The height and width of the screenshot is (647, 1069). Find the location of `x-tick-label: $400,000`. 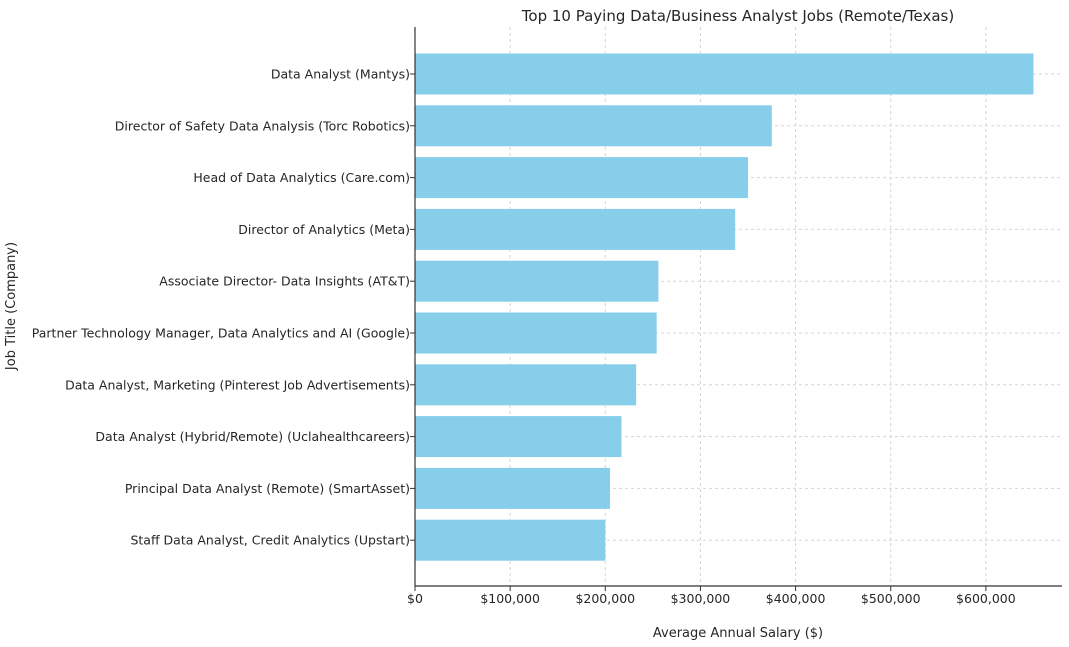

x-tick-label: $400,000 is located at coordinates (796, 598).